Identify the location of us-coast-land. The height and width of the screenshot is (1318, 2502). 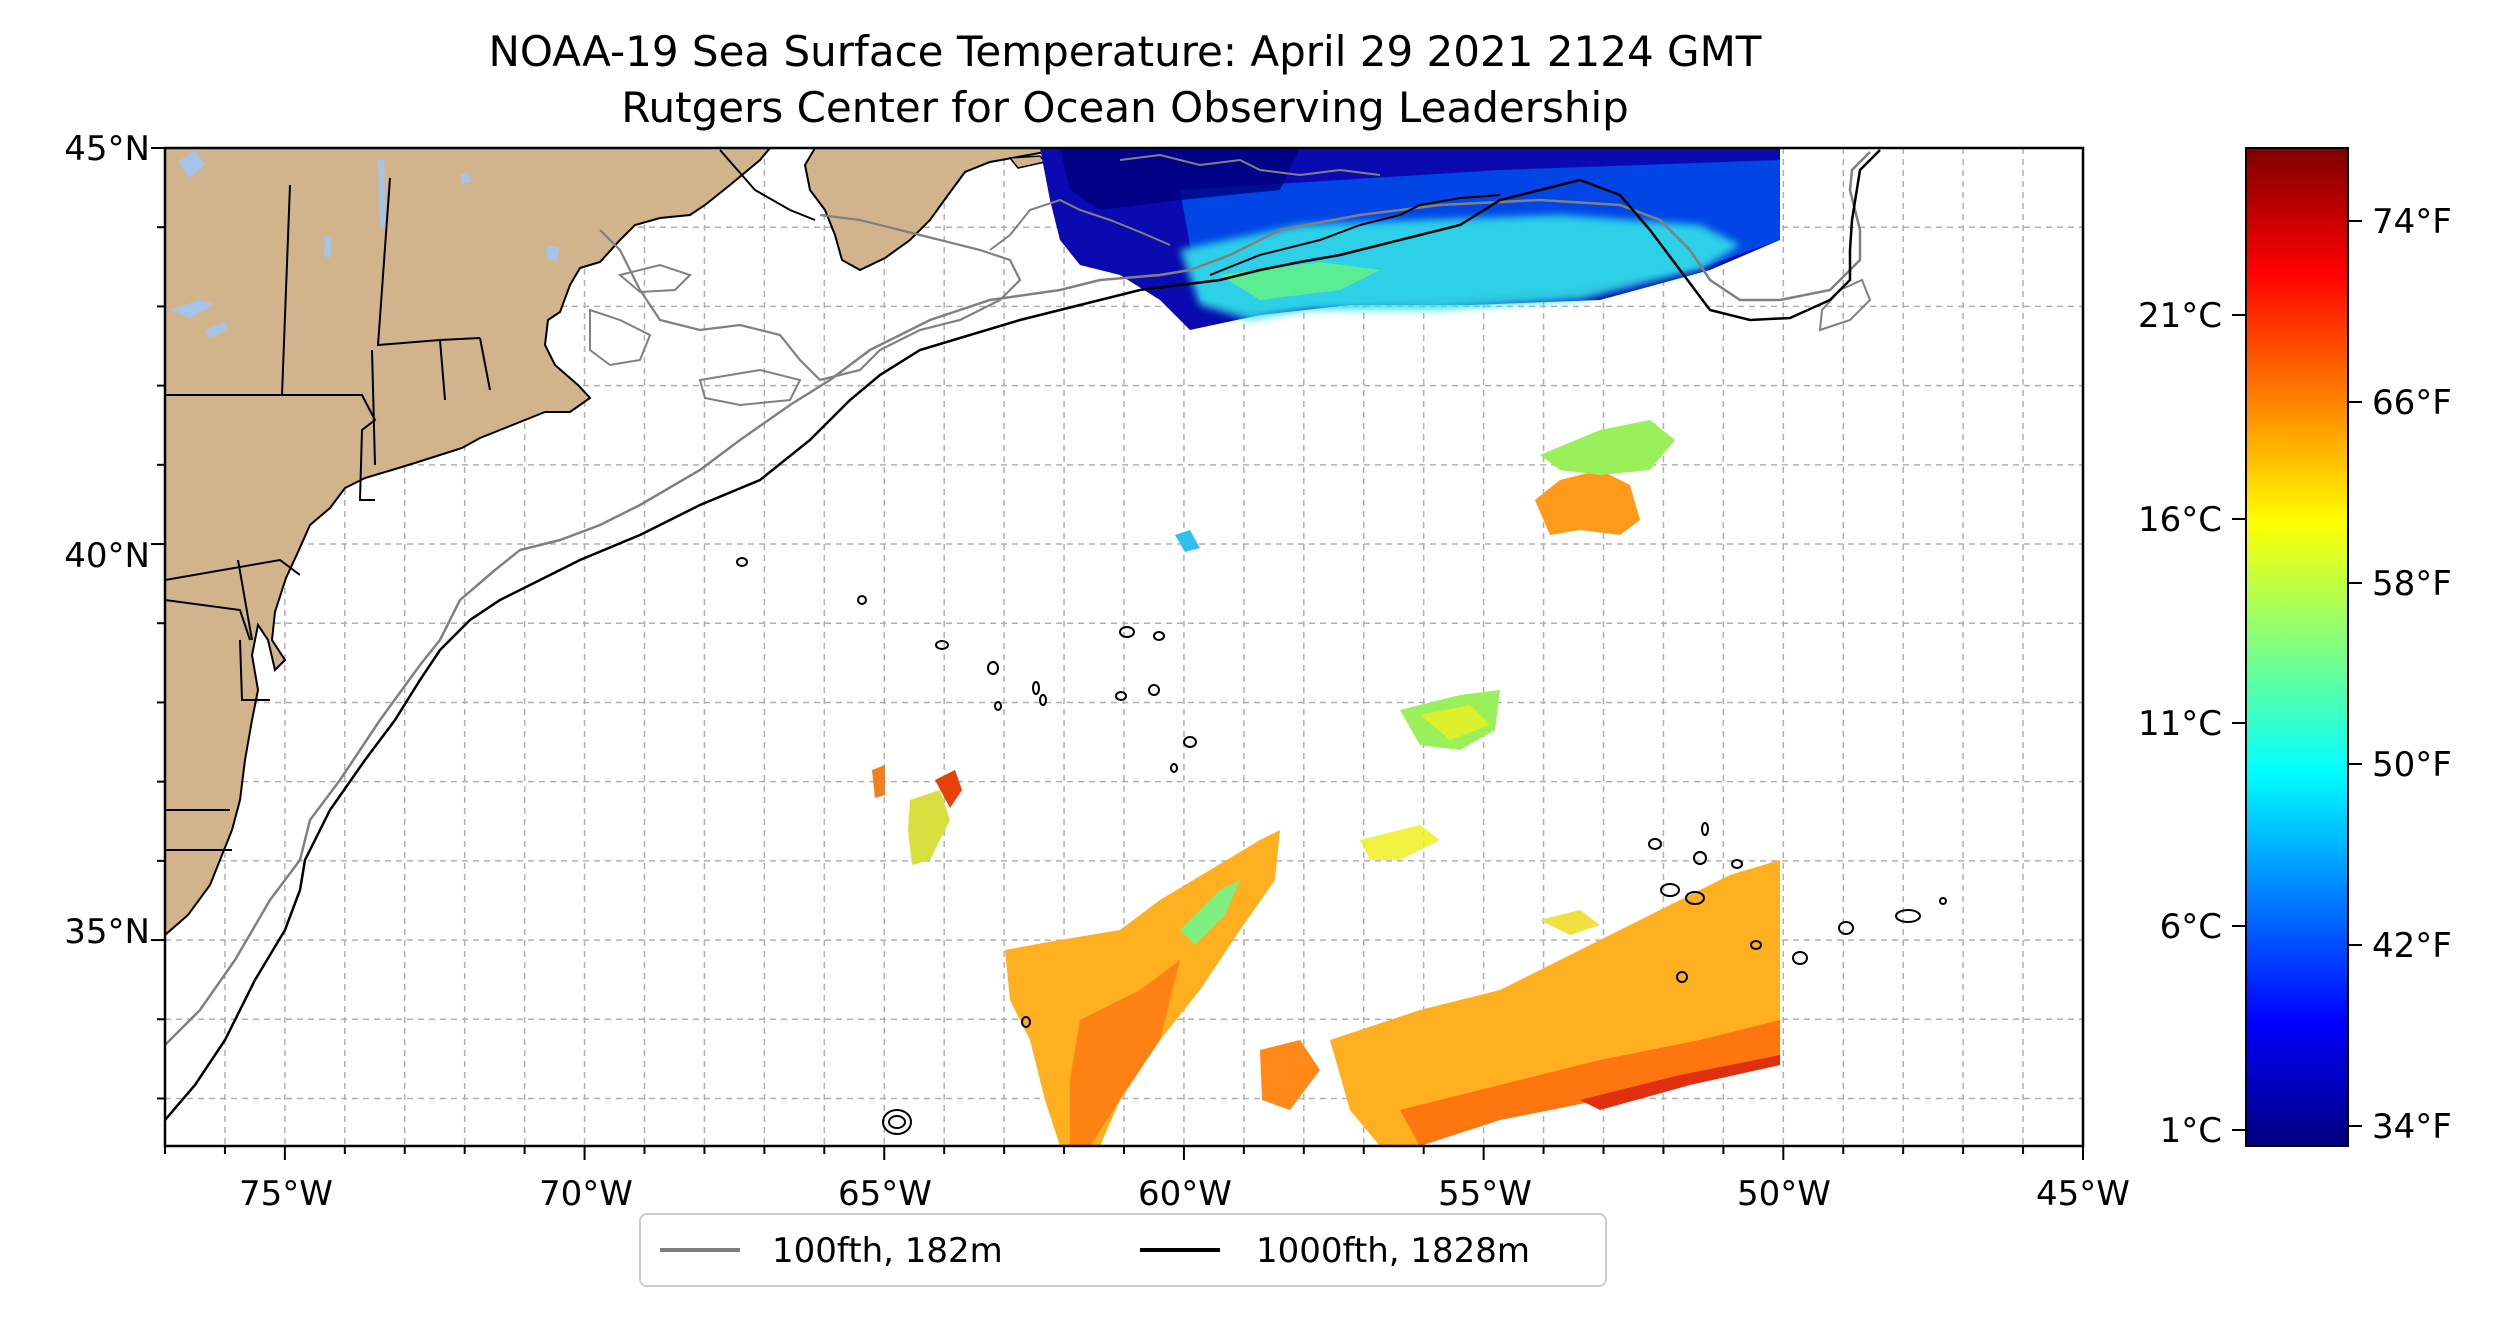
(468, 542).